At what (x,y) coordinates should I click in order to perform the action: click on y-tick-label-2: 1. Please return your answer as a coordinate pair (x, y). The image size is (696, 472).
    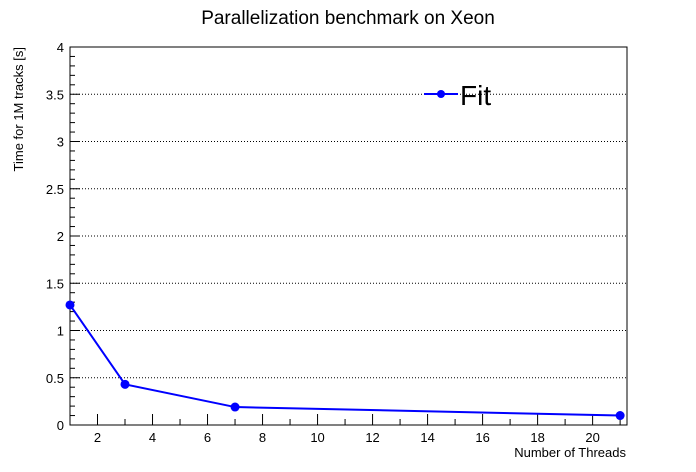
    Looking at the image, I should click on (60, 331).